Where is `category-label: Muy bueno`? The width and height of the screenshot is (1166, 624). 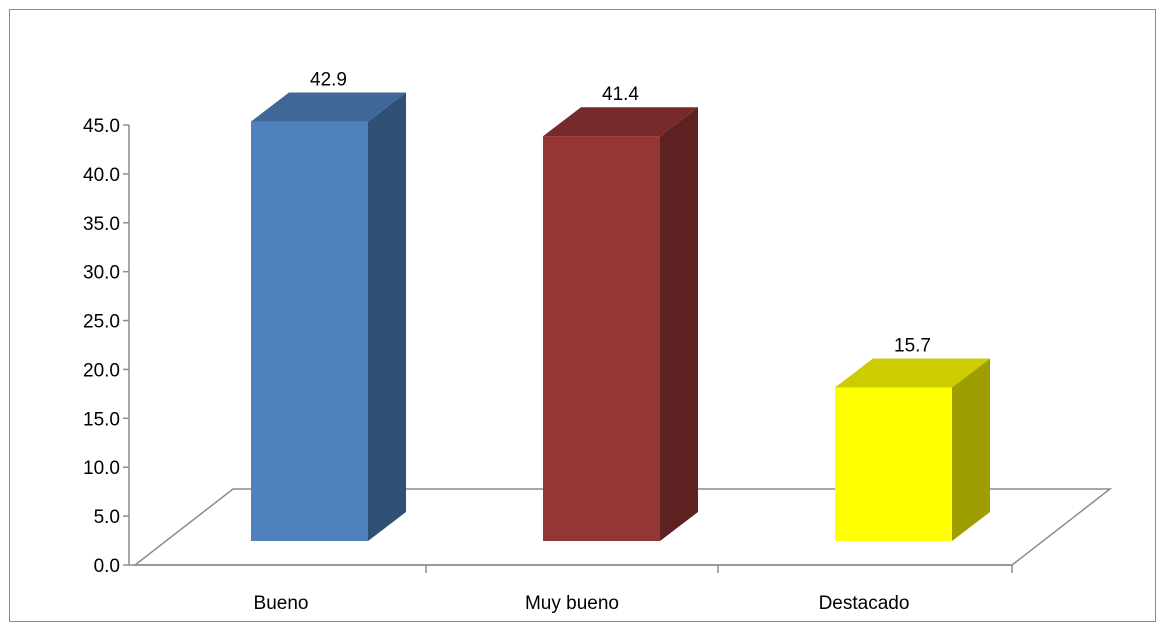
category-label: Muy bueno is located at coordinates (572, 603).